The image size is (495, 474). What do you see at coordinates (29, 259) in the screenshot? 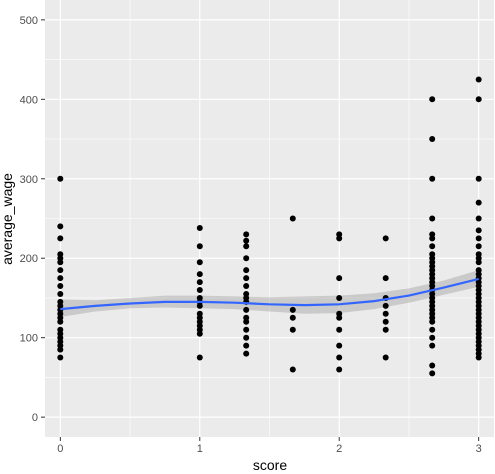
I see `y-tick-label: 200` at bounding box center [29, 259].